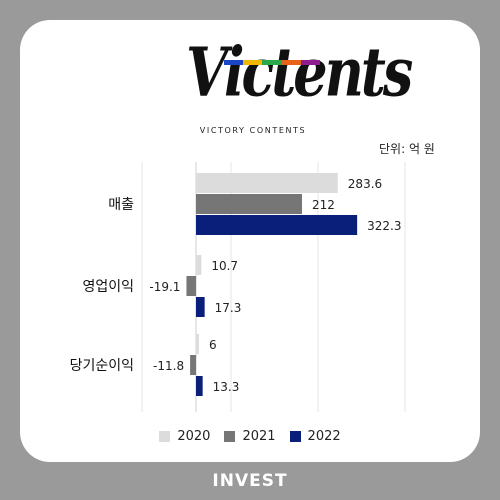 This screenshot has width=500, height=500. I want to click on legend-item-2022: 2022, so click(315, 436).